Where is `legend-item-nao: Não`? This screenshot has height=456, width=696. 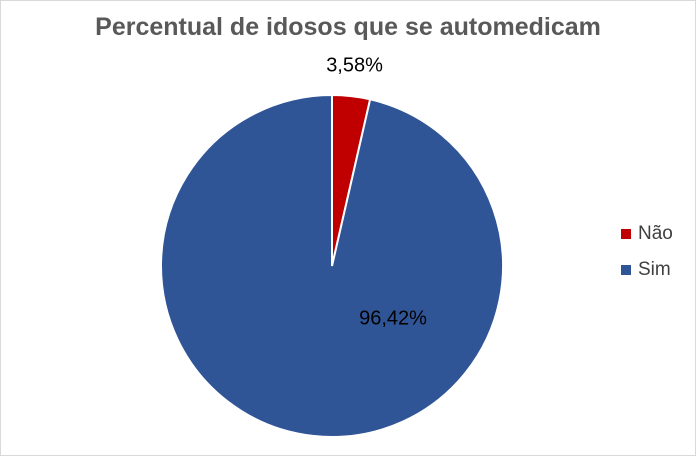
legend-item-nao: Não is located at coordinates (647, 234).